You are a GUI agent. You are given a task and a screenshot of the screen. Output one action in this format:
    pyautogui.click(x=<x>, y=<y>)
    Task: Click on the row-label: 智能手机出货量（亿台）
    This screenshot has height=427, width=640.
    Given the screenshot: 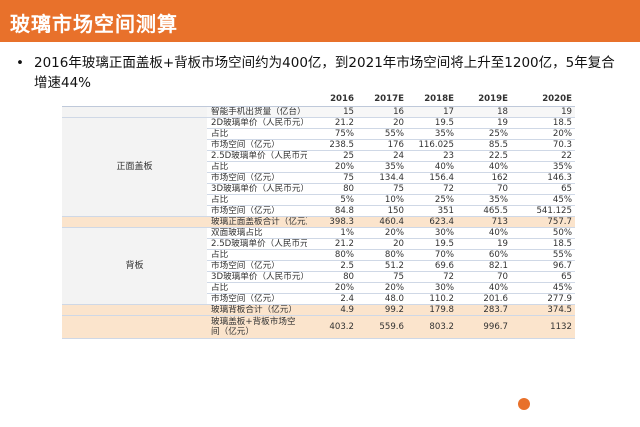 What is the action you would take?
    pyautogui.click(x=257, y=112)
    